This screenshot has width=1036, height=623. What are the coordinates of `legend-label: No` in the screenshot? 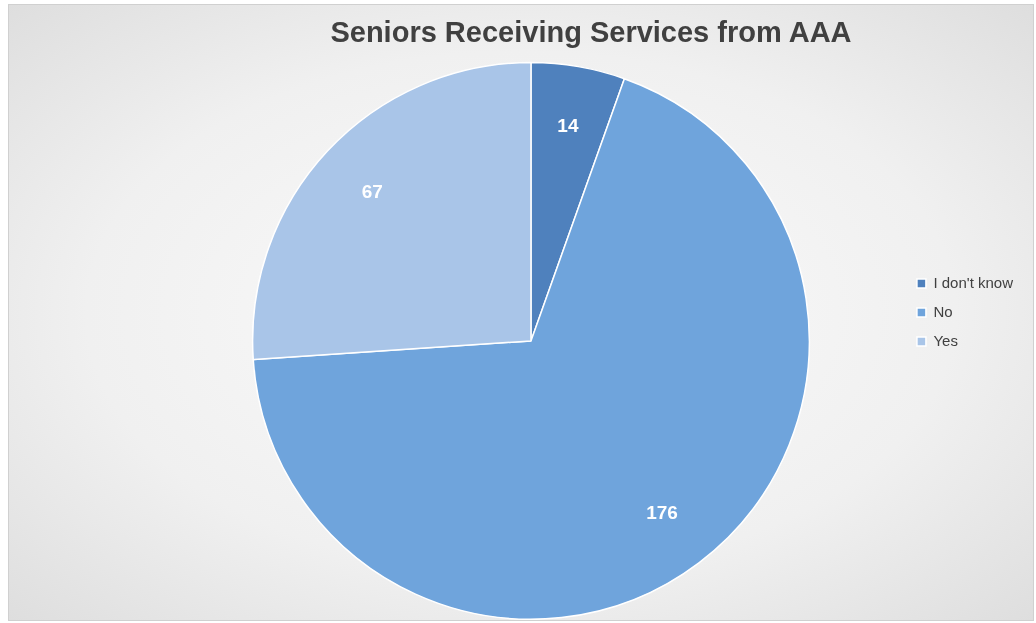 It's located at (943, 311).